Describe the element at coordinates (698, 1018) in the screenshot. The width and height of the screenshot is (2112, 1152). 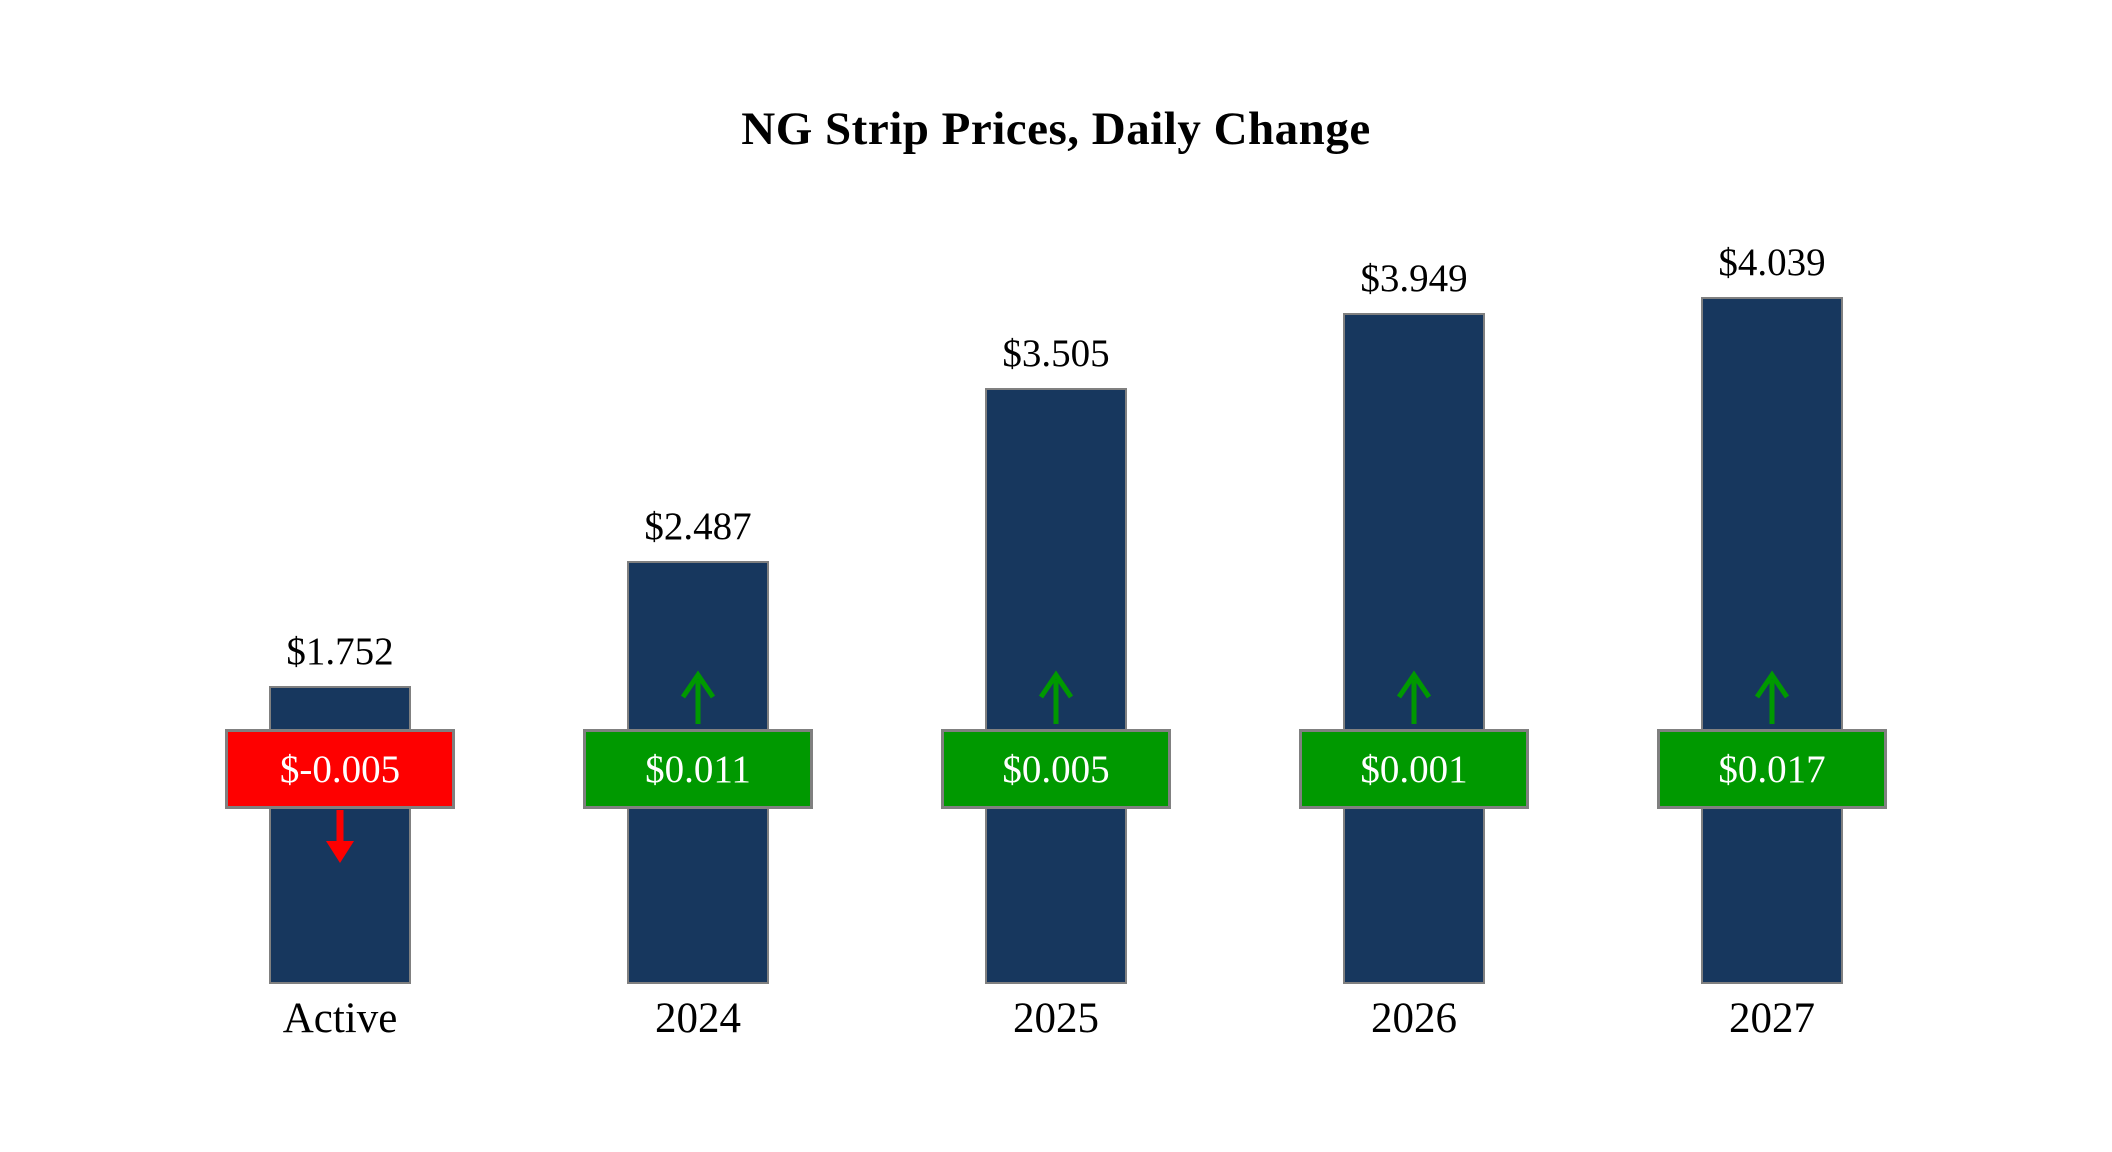
I see `category-label: 2024` at that location.